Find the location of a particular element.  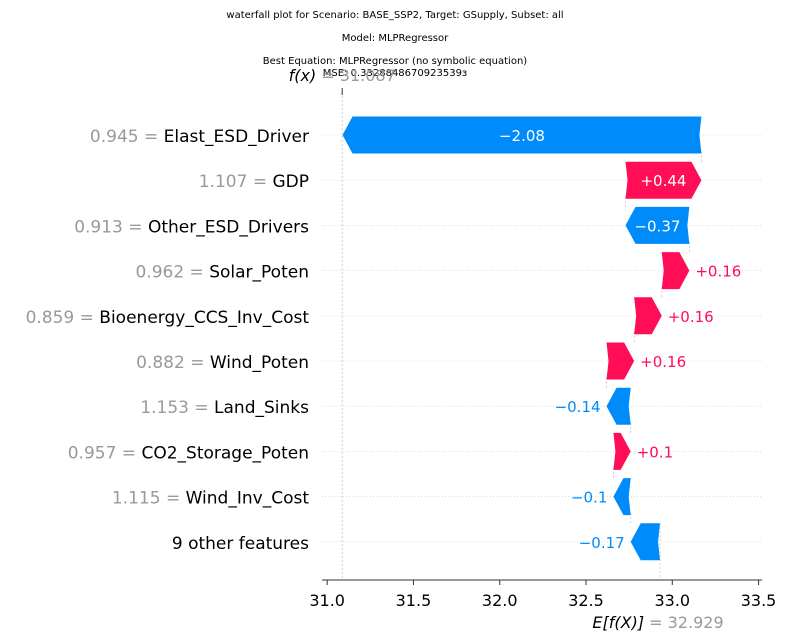

x-axis-tick-label: 31.0 is located at coordinates (327, 600).